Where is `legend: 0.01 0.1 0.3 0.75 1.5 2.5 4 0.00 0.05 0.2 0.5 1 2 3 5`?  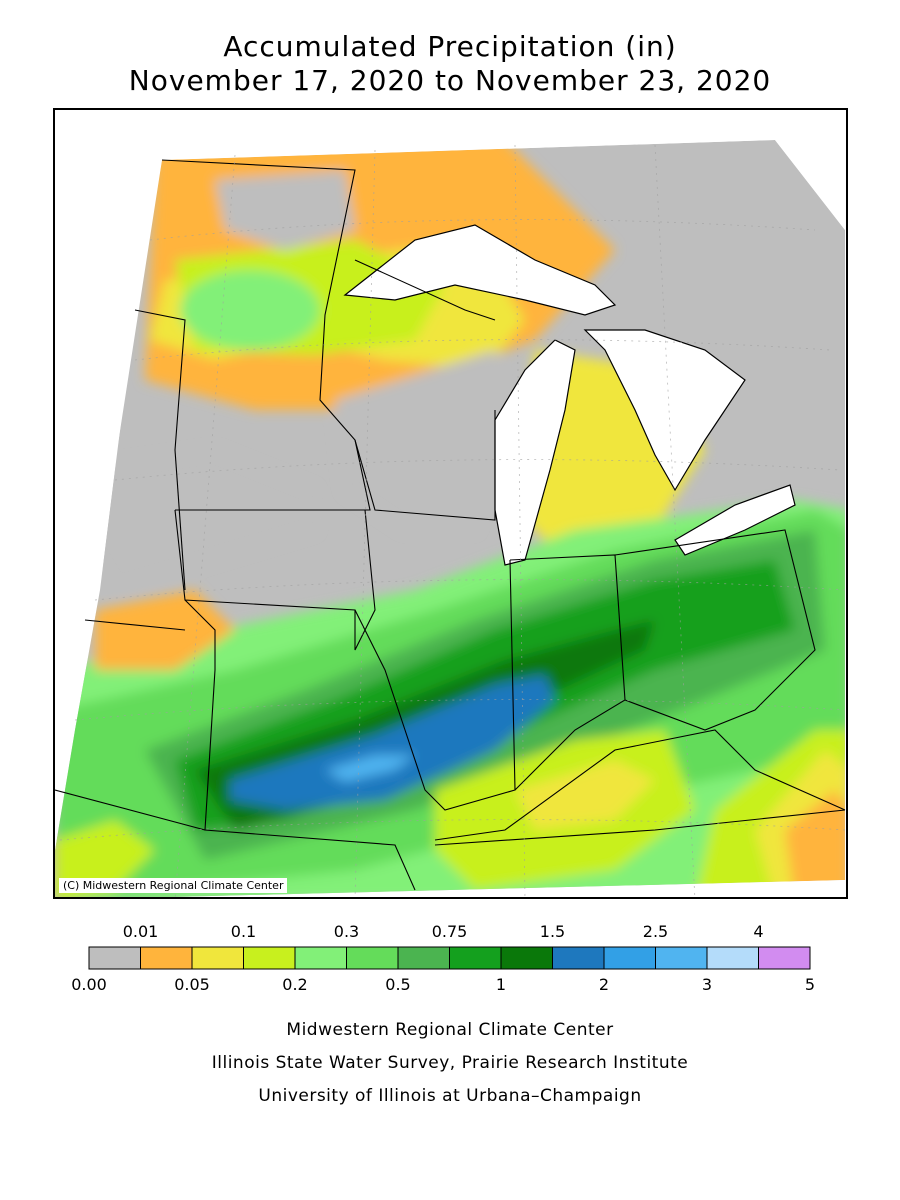
legend: 0.01 0.1 0.3 0.75 1.5 2.5 4 0.00 0.05 0.2 0.5 1 2 3 5 is located at coordinates (450, 960).